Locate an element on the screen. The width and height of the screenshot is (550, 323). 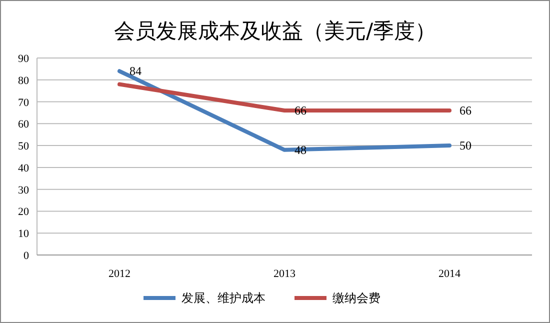
y-tick-label: 90 is located at coordinates (24, 59).